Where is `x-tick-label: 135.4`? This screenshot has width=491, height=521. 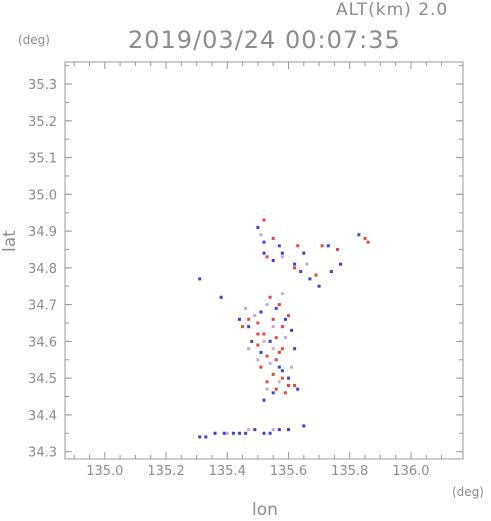 x-tick-label: 135.4 is located at coordinates (227, 471).